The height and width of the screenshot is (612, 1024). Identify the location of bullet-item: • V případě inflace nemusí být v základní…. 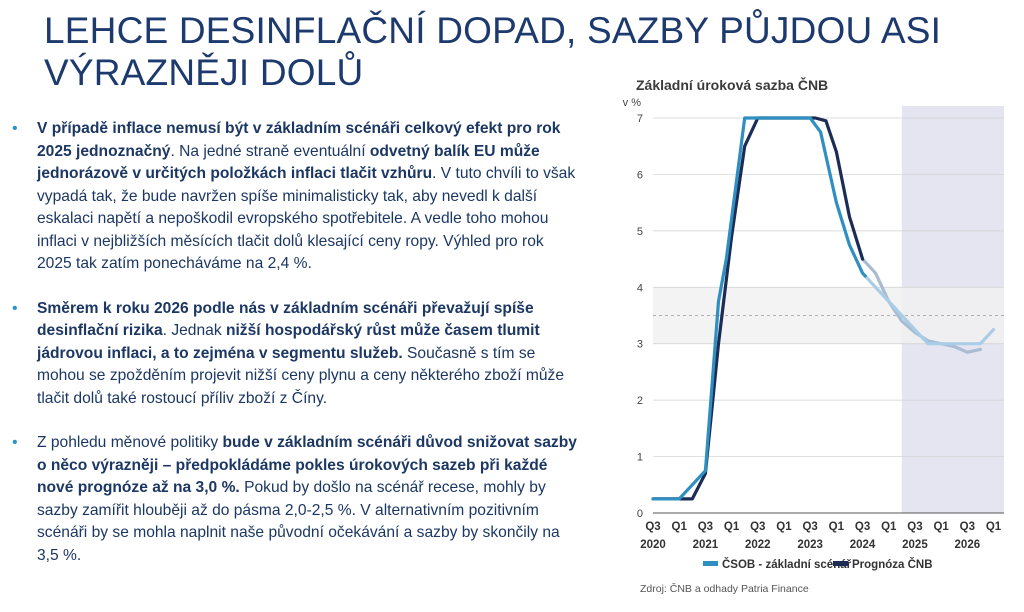
(294, 197).